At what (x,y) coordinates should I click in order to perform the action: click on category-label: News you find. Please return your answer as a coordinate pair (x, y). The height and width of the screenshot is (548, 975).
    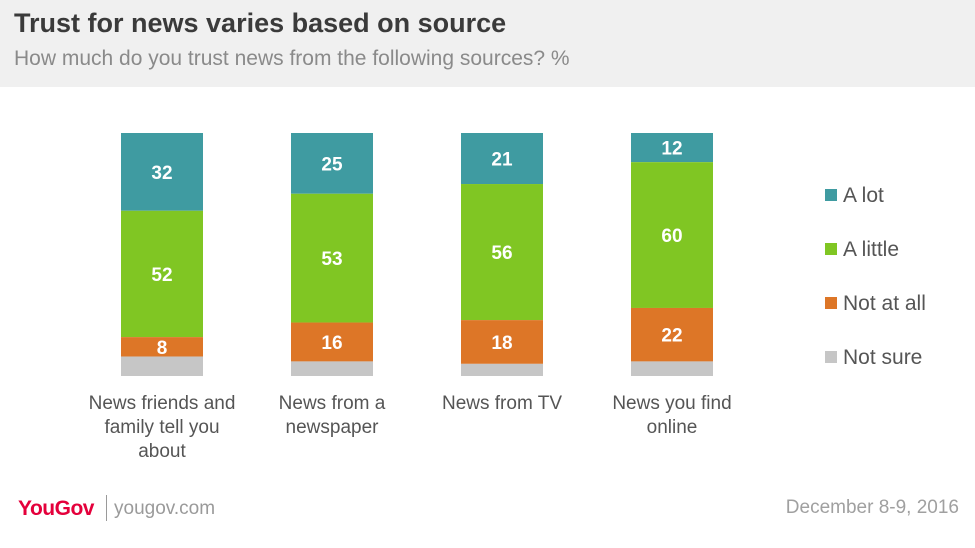
    Looking at the image, I should click on (671, 403).